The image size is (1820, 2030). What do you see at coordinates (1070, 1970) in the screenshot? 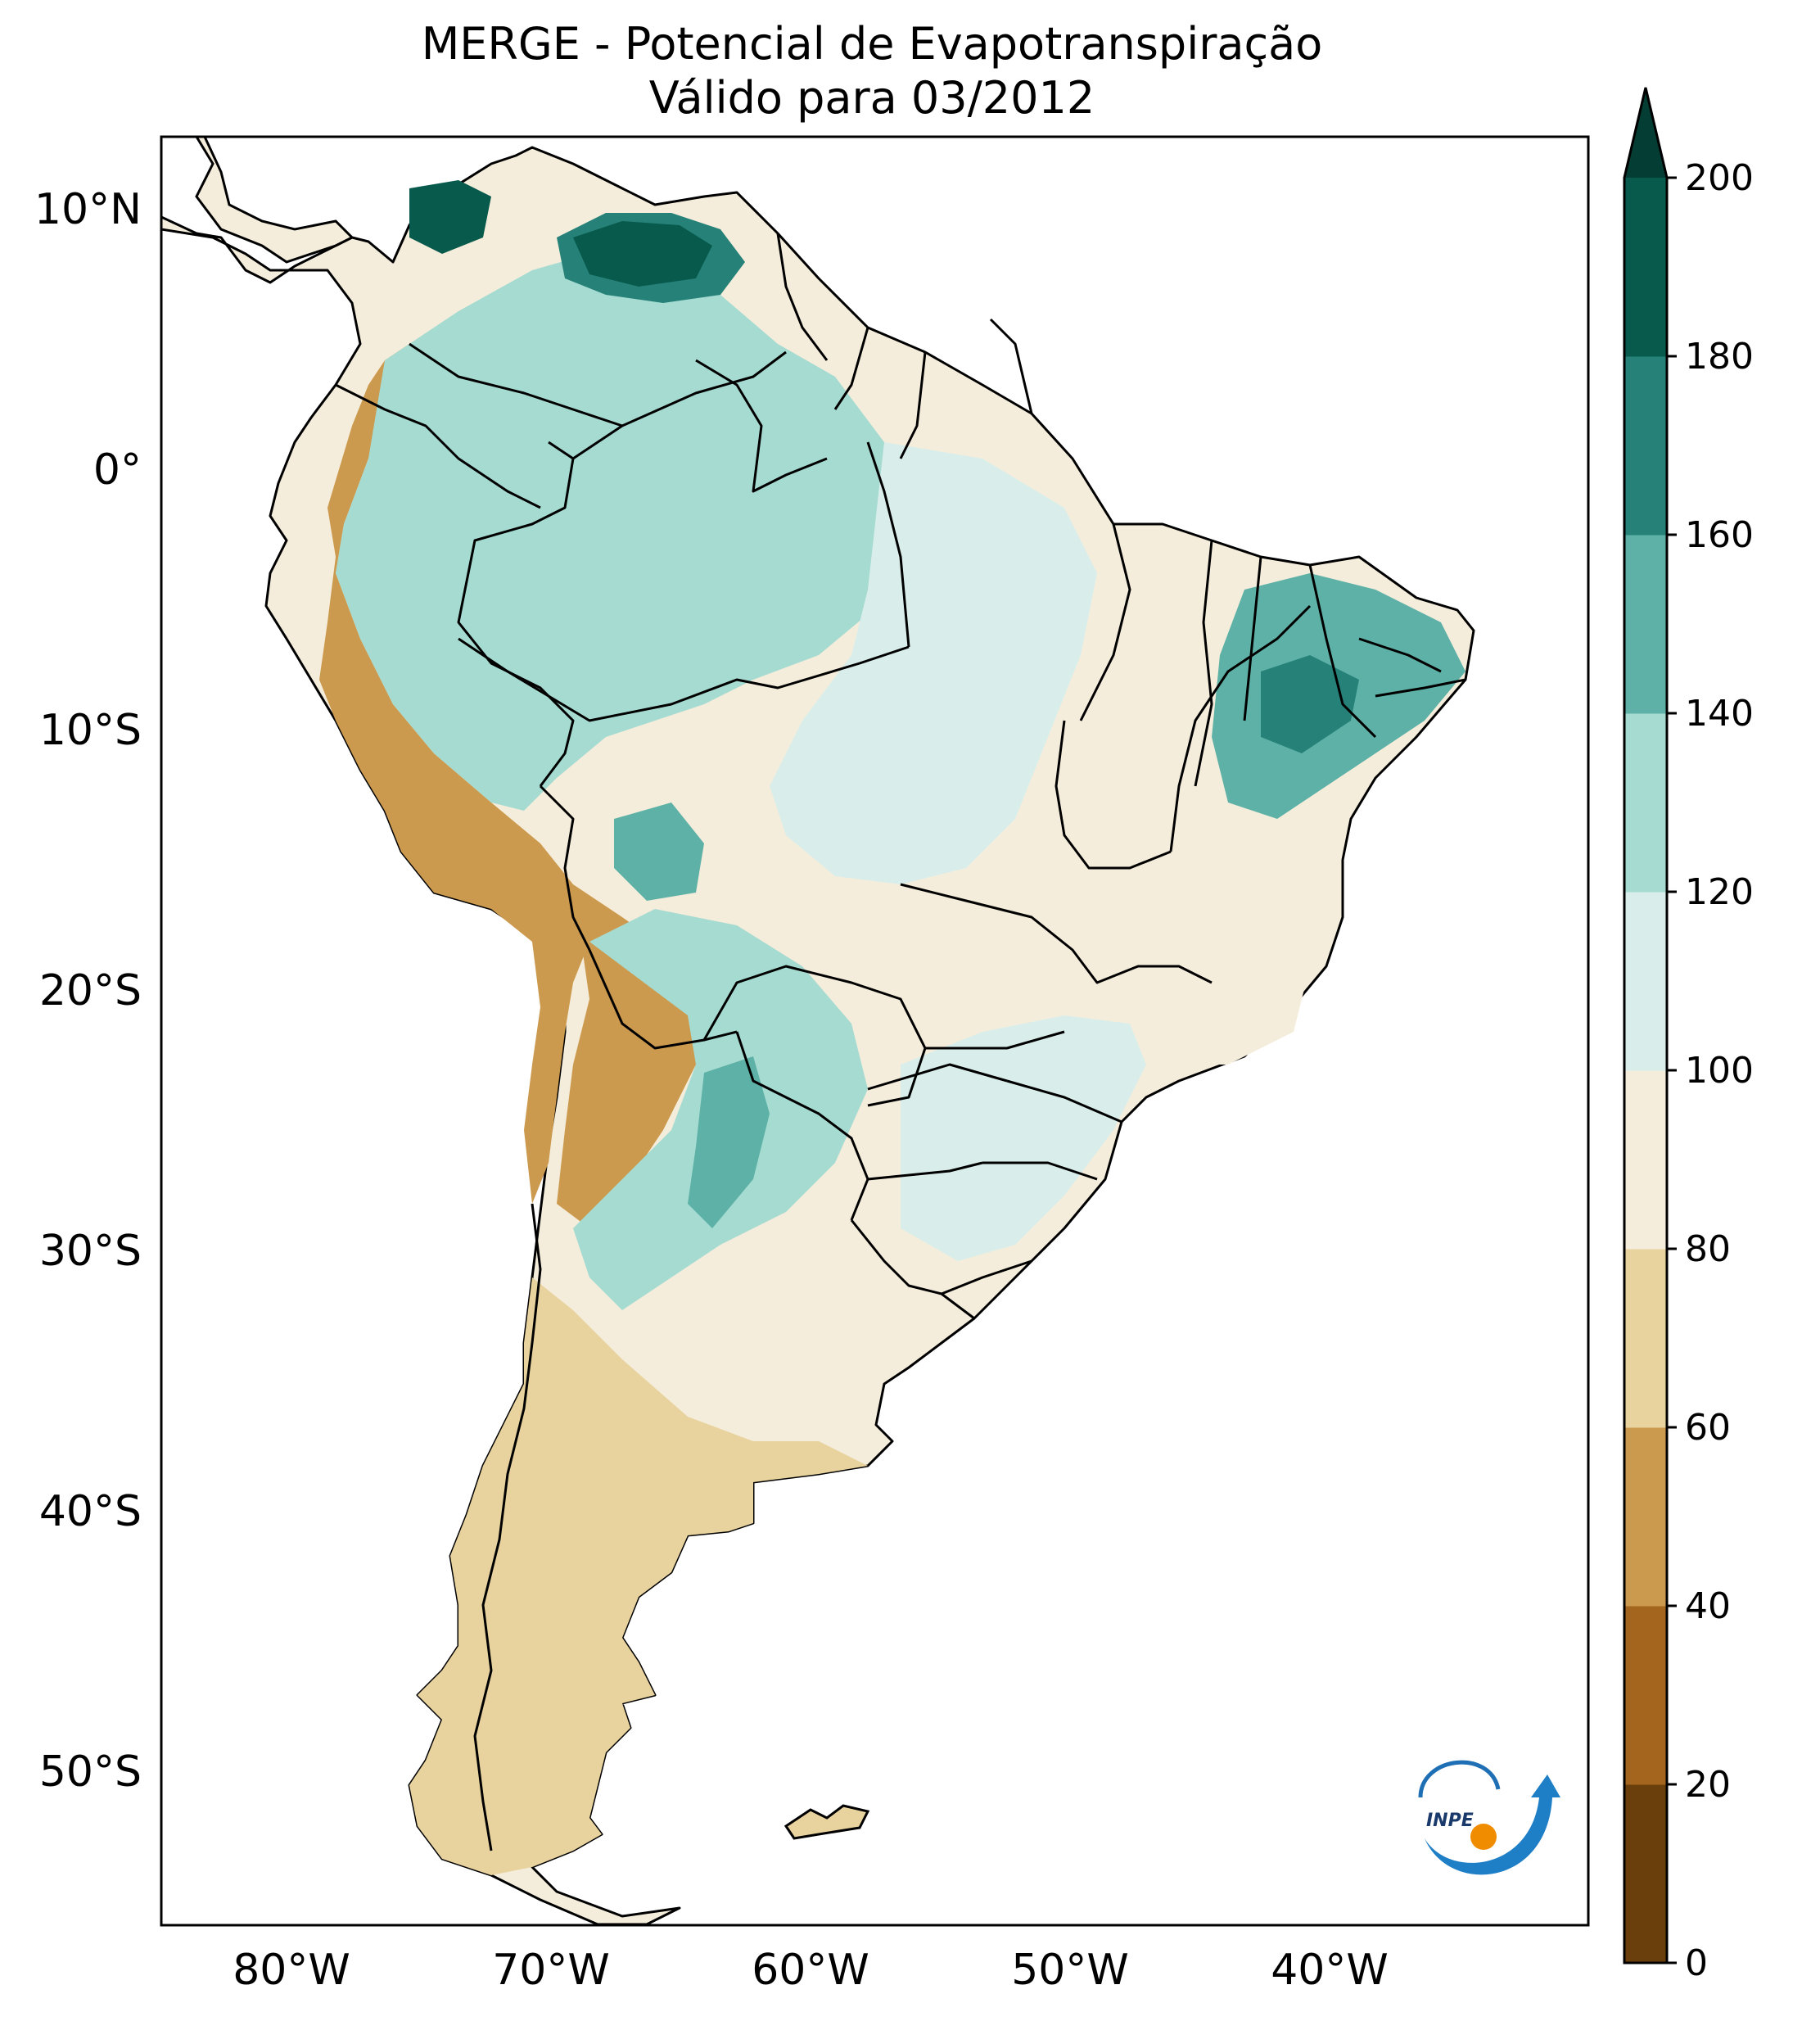
I see `lon-label: 50°W` at bounding box center [1070, 1970].